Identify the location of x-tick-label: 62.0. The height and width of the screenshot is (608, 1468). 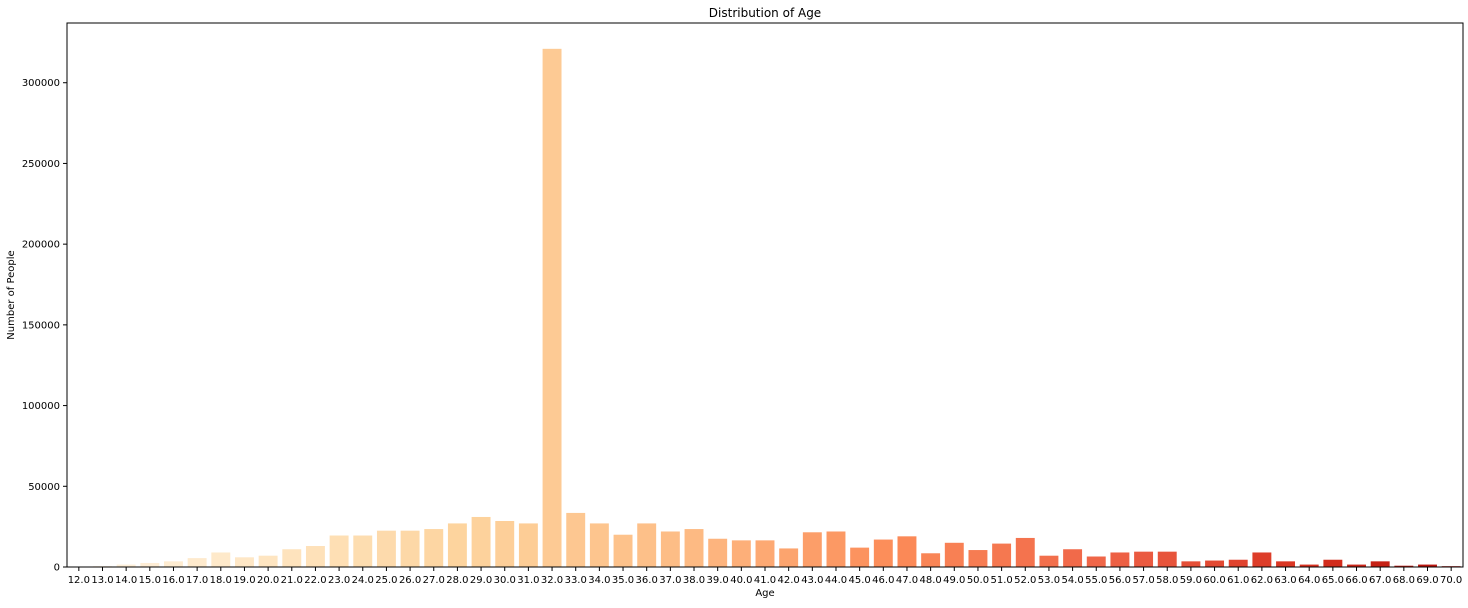
(1262, 580).